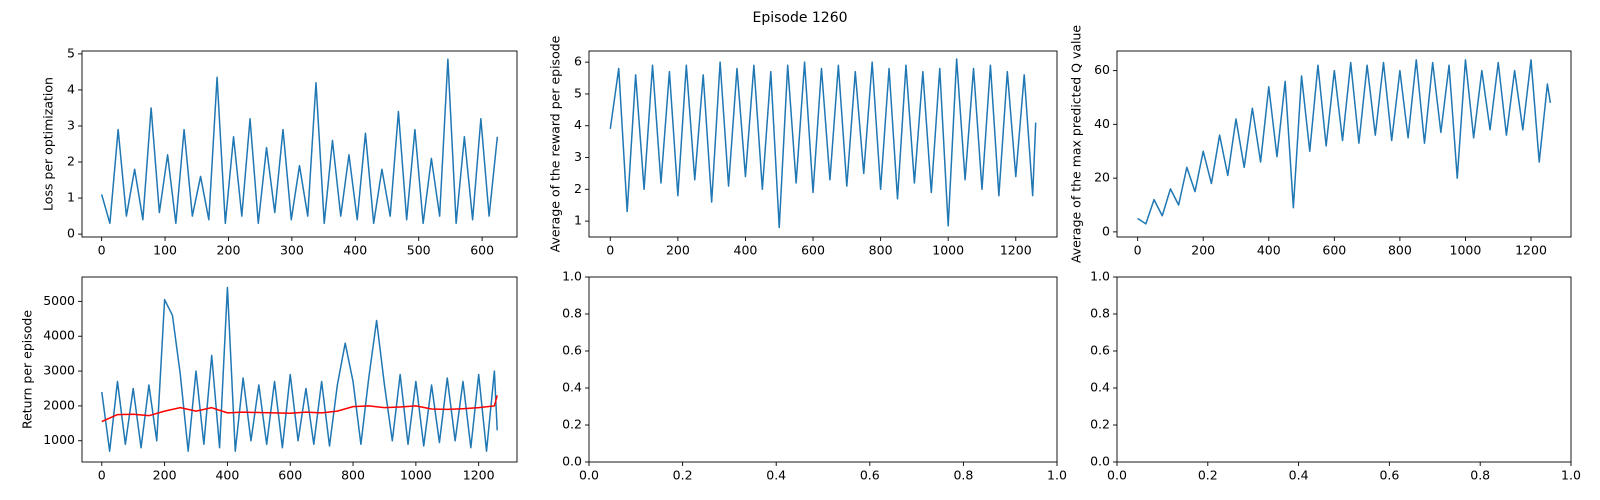  I want to click on y-tick-label: 6, so click(578, 61).